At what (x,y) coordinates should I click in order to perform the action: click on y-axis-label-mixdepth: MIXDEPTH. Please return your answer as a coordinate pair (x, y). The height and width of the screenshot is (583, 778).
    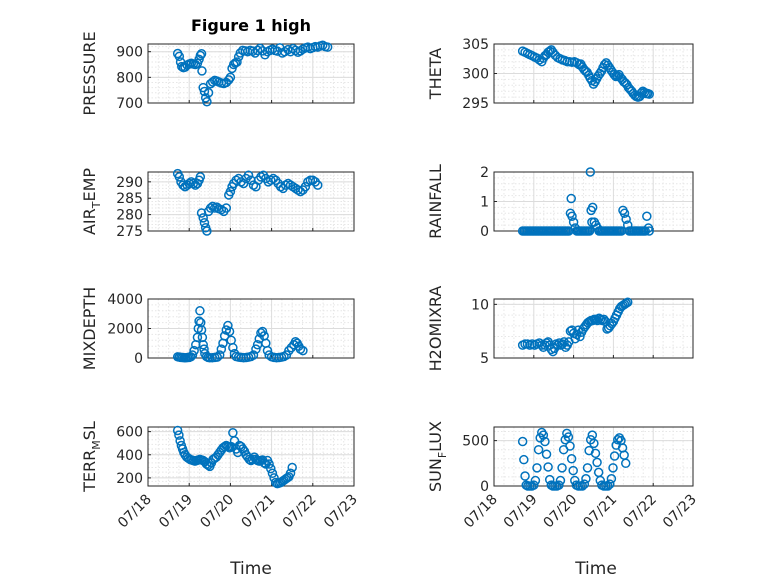
    Looking at the image, I should click on (89, 328).